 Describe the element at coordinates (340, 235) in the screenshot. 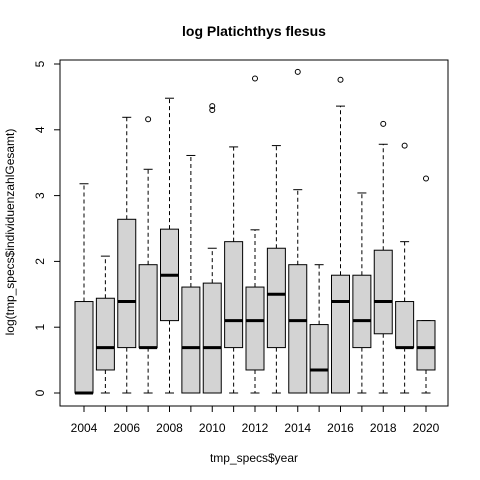

I see `box-2016` at that location.